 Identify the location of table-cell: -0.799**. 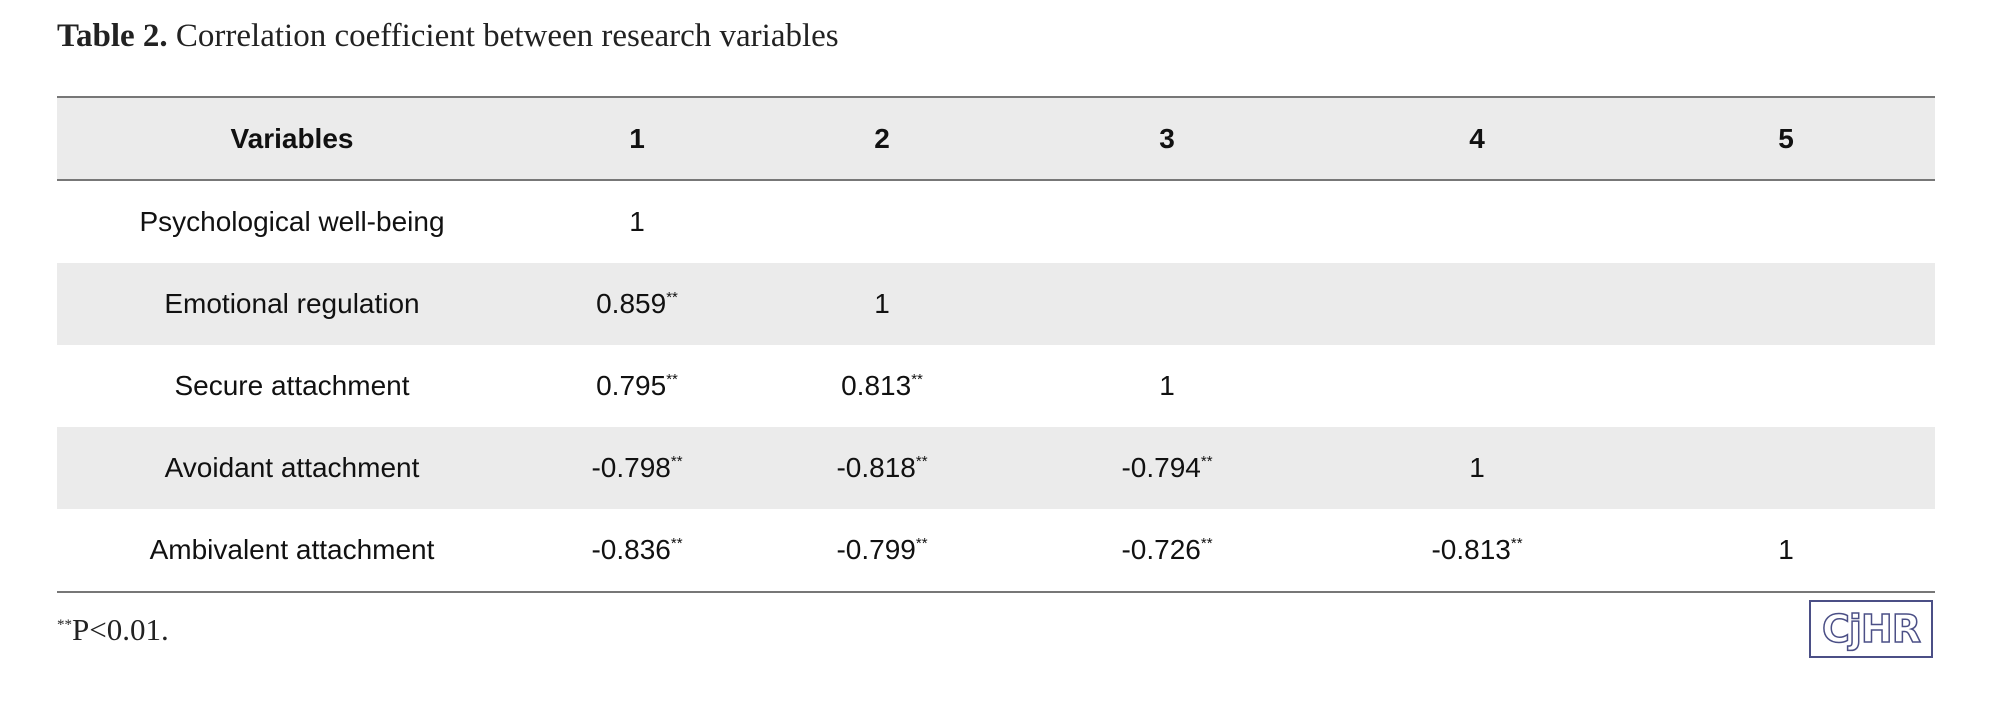
(882, 550).